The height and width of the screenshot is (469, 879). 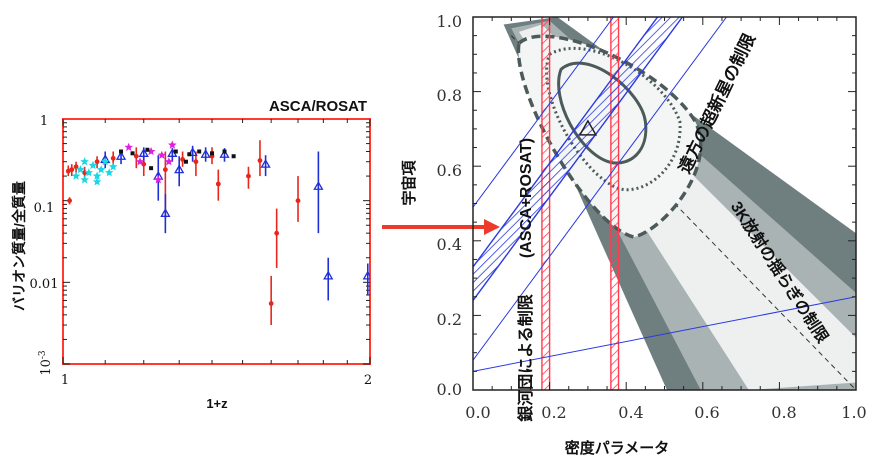 I want to click on x-tick-label: 0.0, so click(x=477, y=412).